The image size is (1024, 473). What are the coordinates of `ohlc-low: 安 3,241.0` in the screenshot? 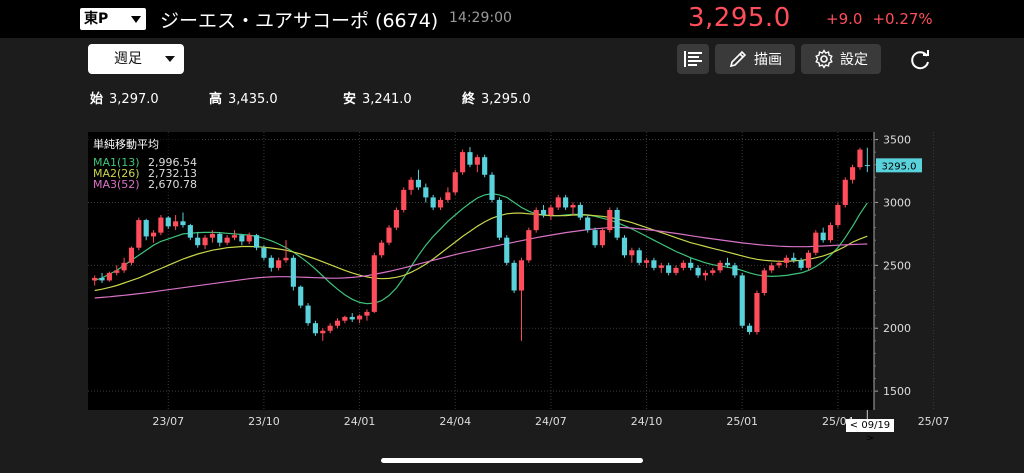 It's located at (377, 97).